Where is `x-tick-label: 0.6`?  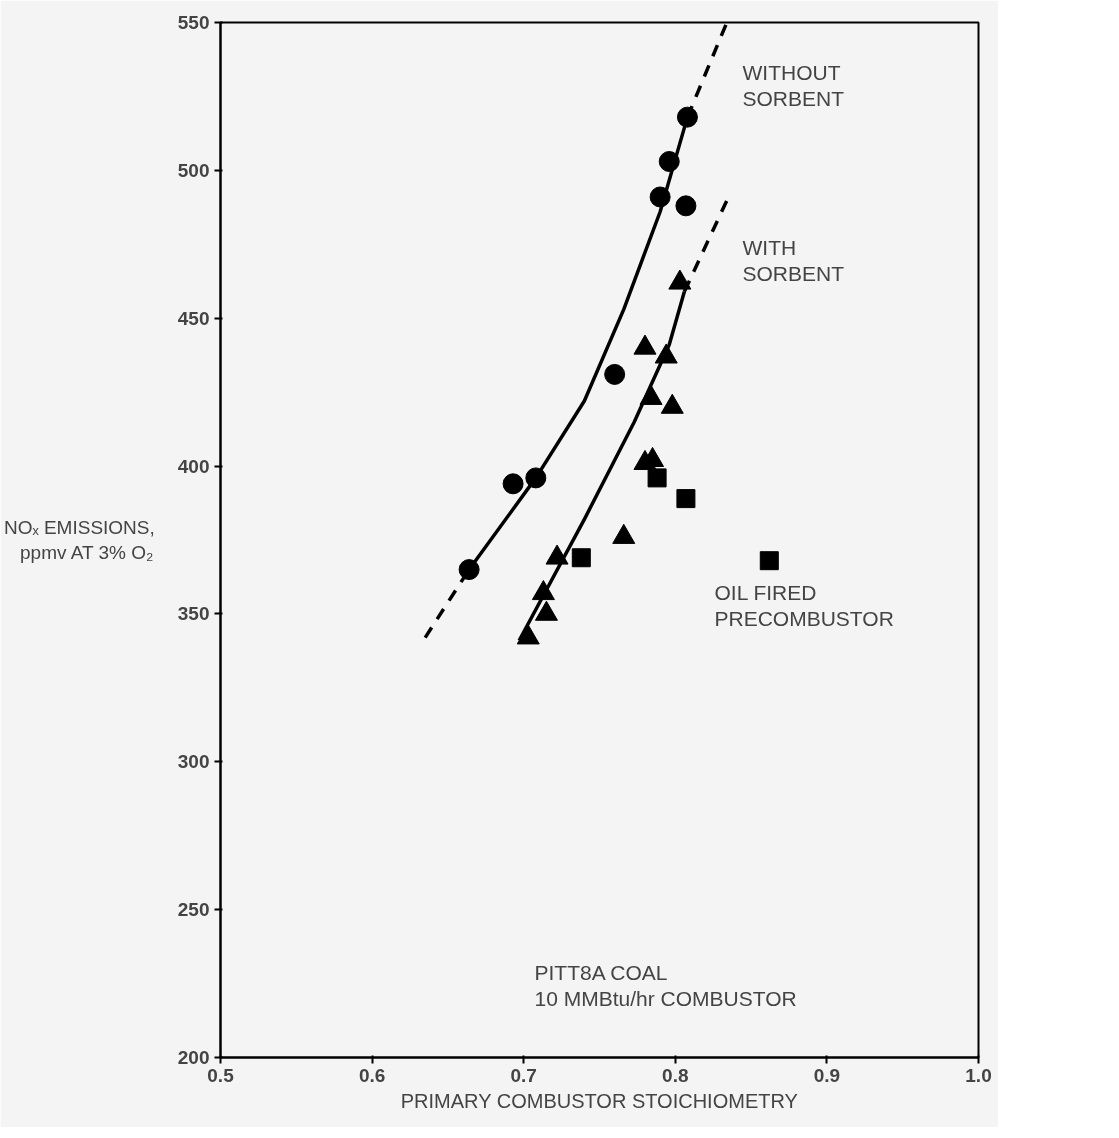 x-tick-label: 0.6 is located at coordinates (372, 1075).